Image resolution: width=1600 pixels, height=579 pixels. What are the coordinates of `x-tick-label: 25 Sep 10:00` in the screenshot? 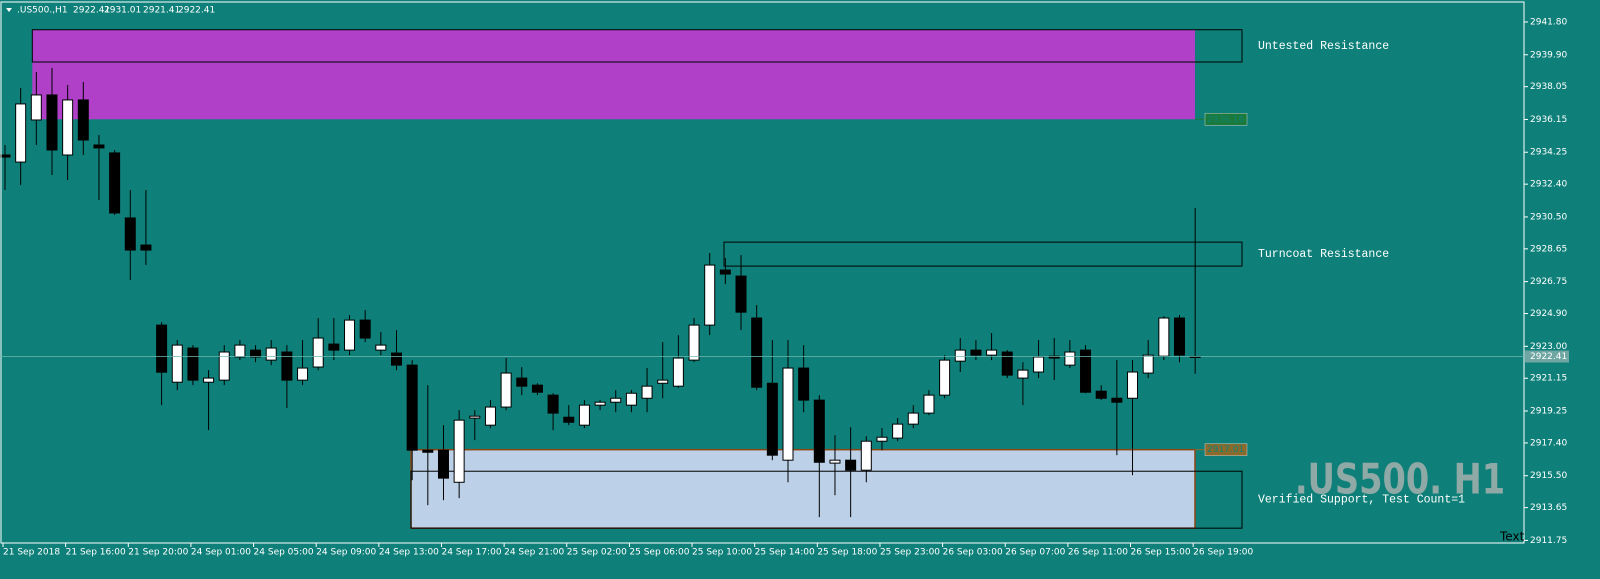 It's located at (722, 553).